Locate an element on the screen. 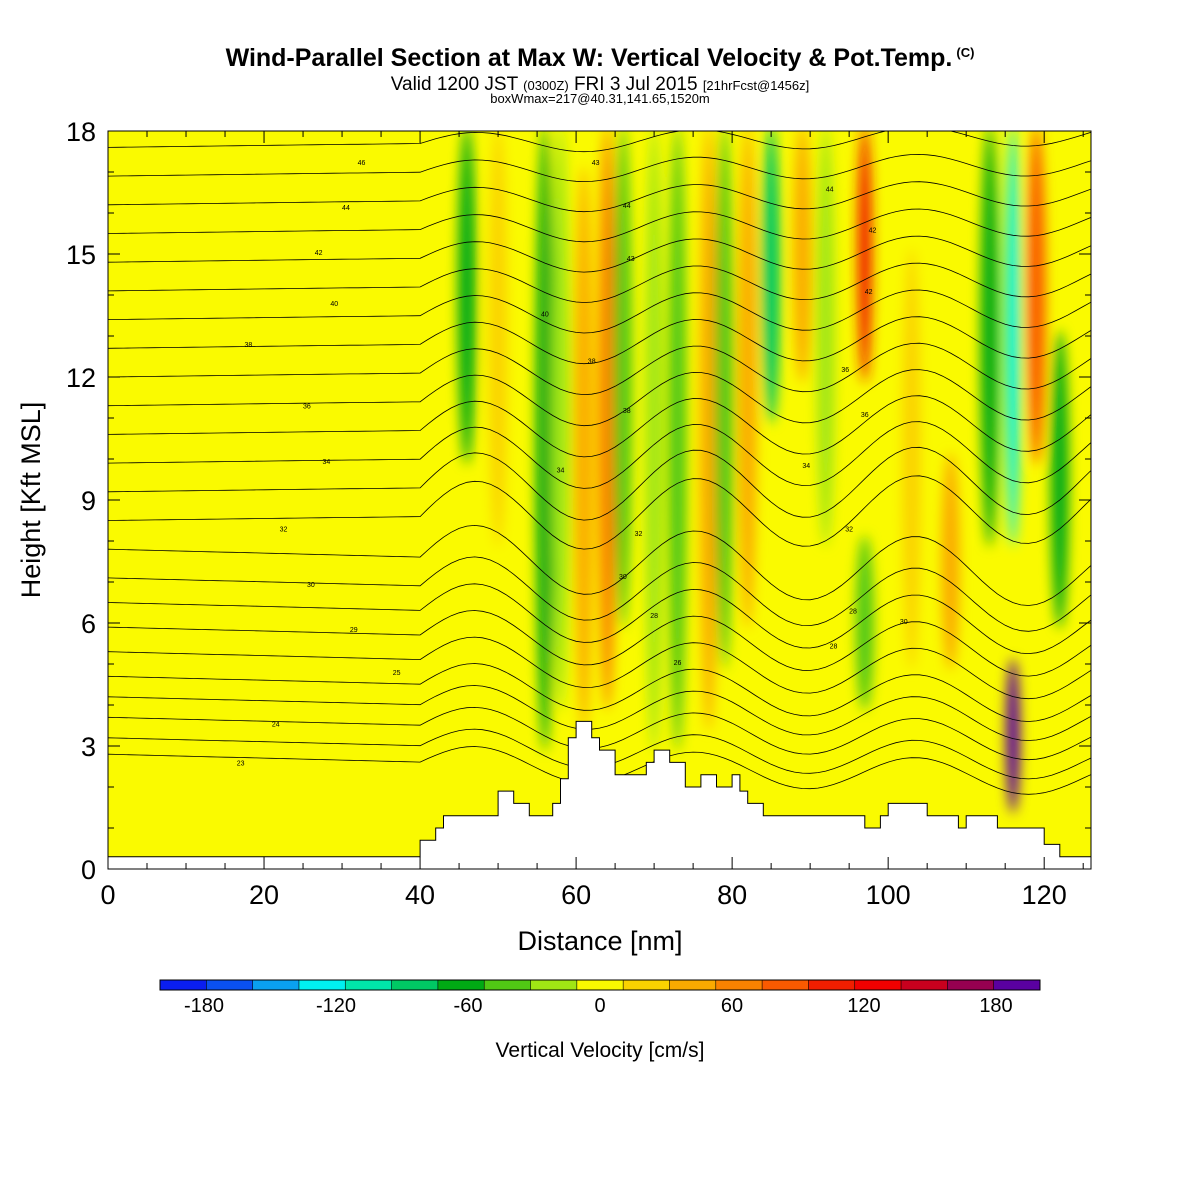 This screenshot has height=1200, width=1200. contour-label: 38 is located at coordinates (249, 345).